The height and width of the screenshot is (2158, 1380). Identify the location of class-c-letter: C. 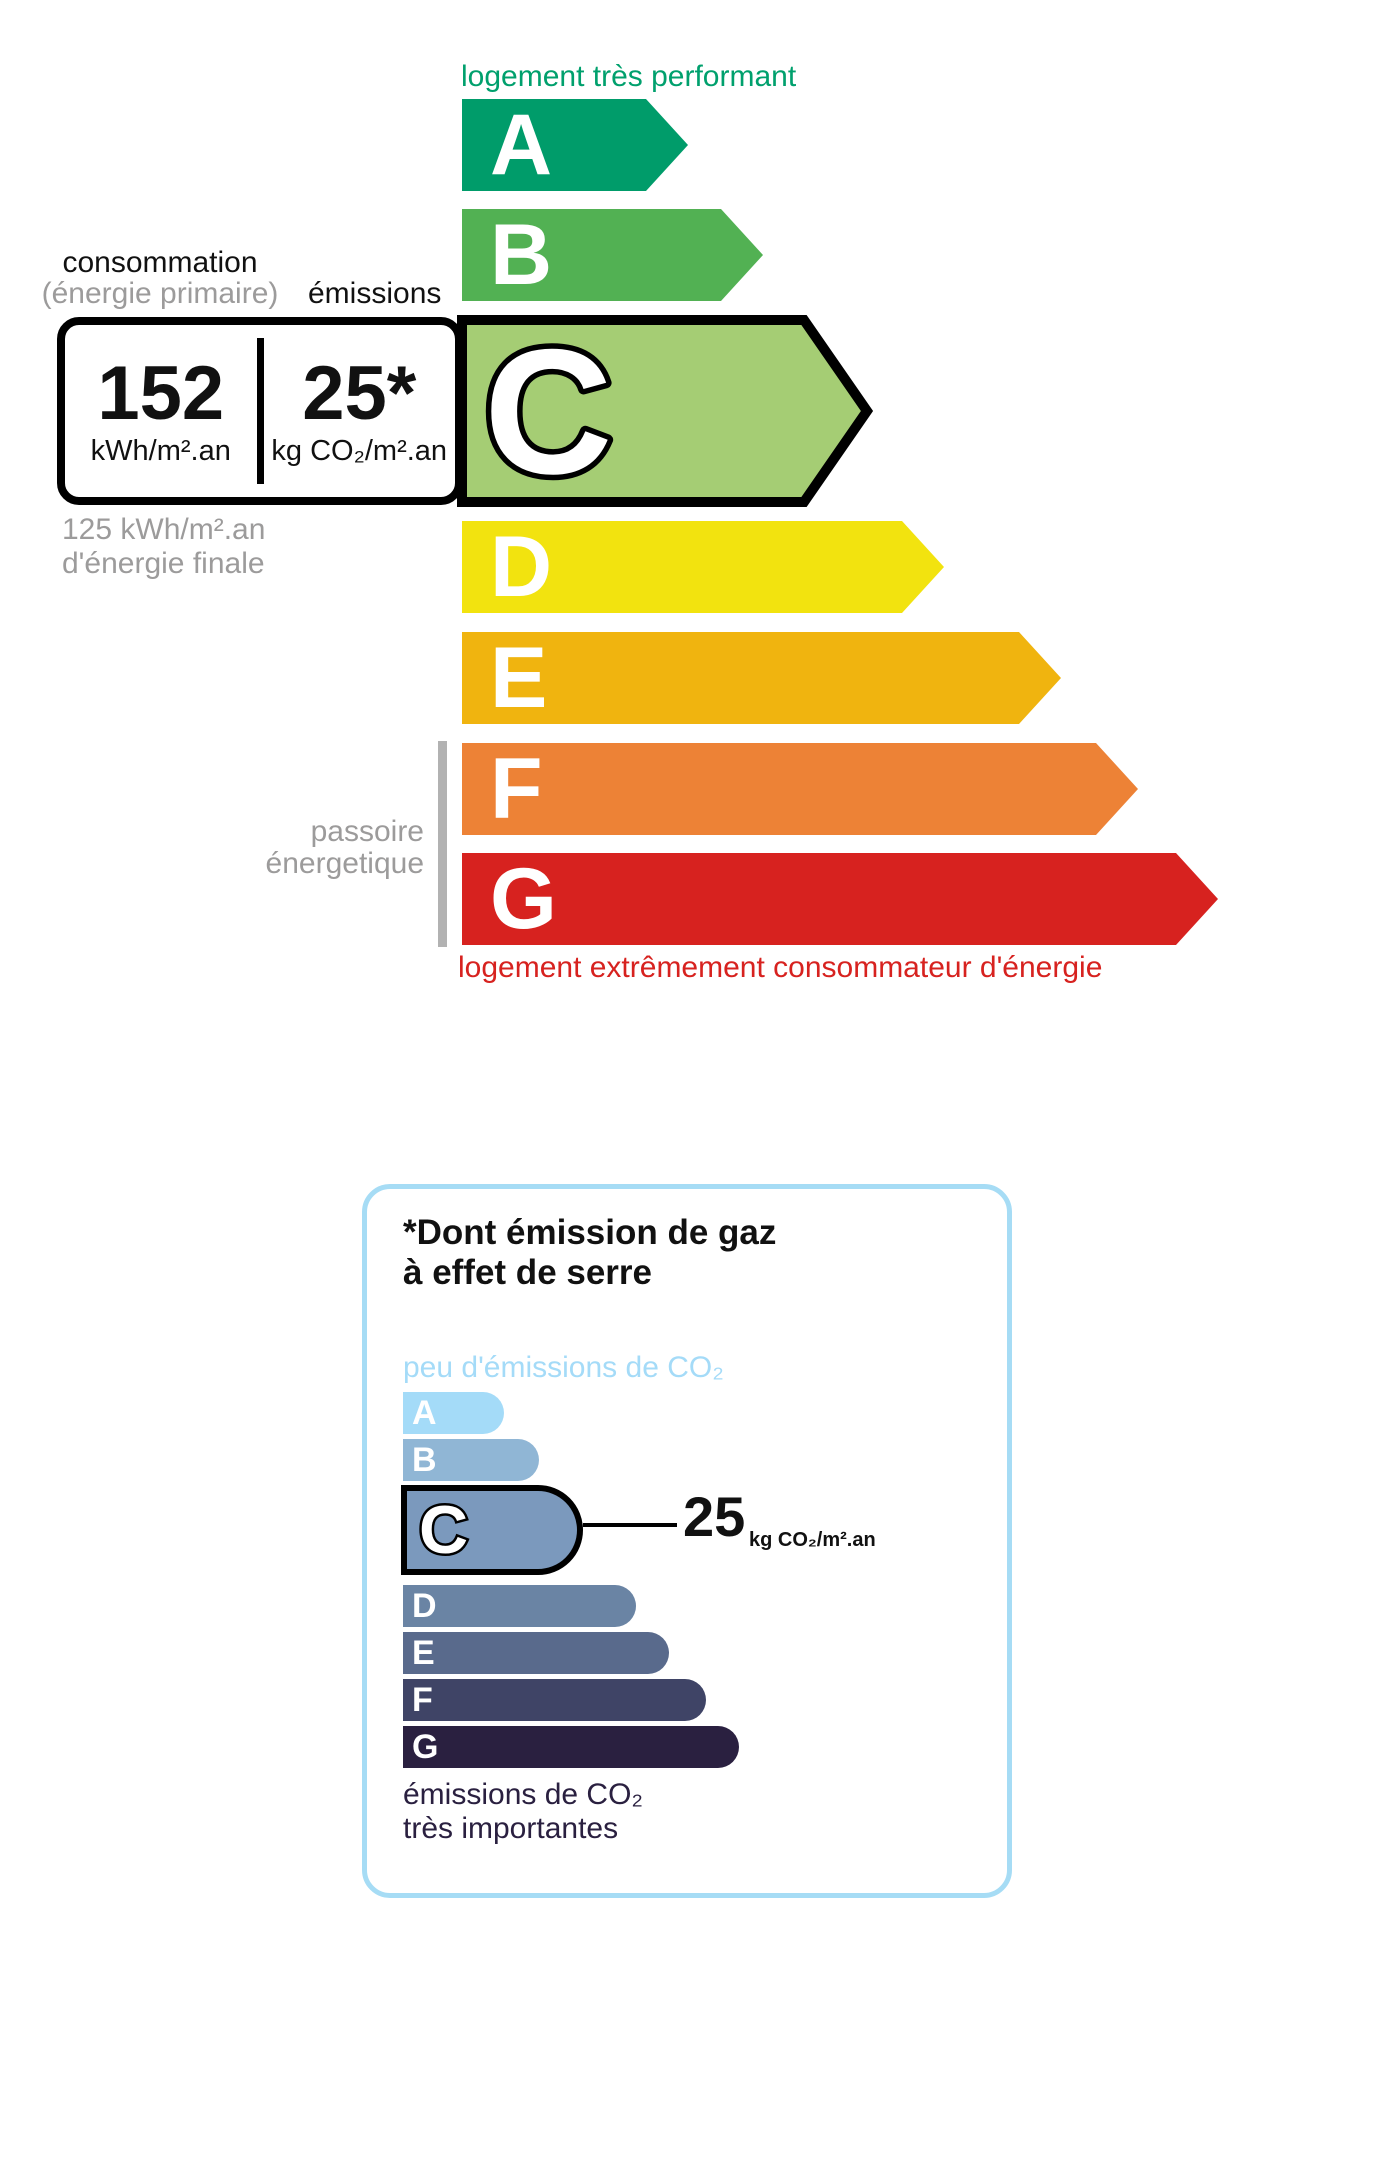
(548, 411).